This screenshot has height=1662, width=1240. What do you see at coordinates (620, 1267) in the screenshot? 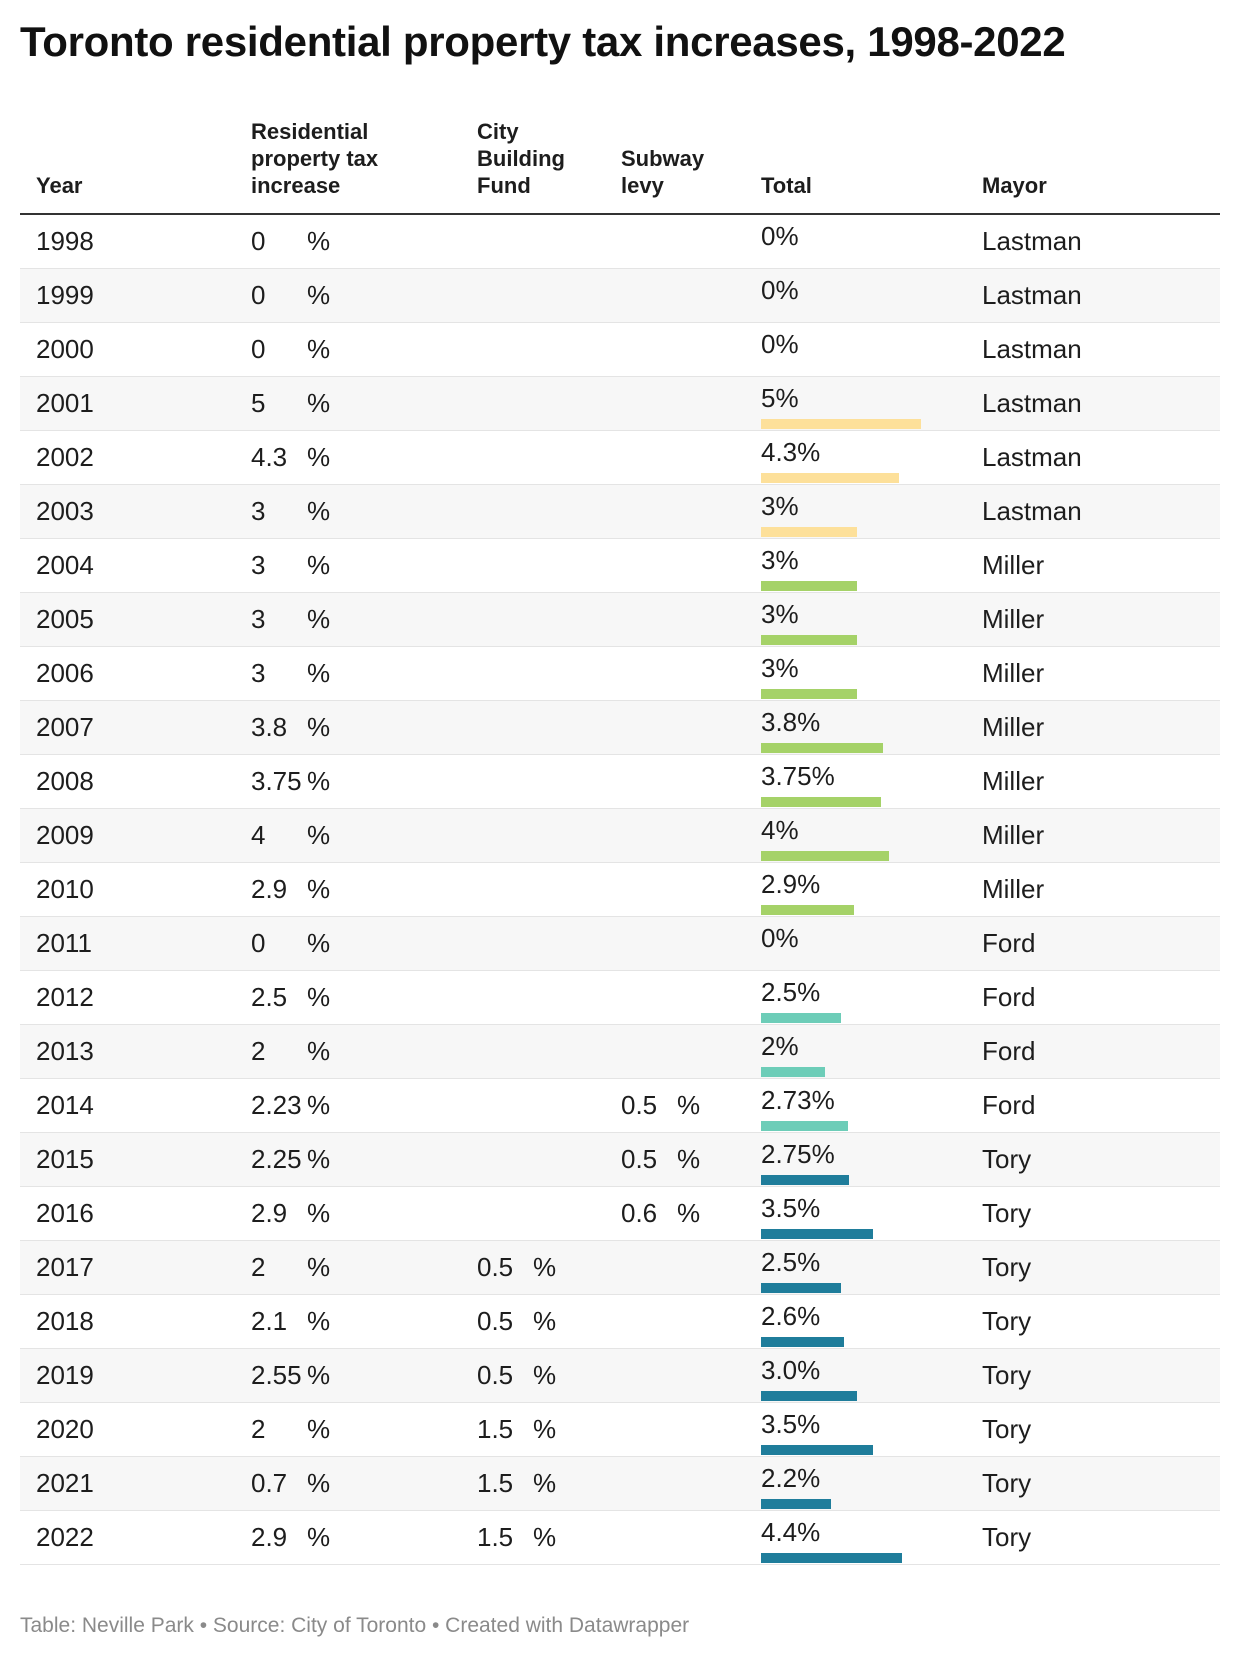
I see `table-row: 2017 2% 0.5% 2.5% Tory` at bounding box center [620, 1267].